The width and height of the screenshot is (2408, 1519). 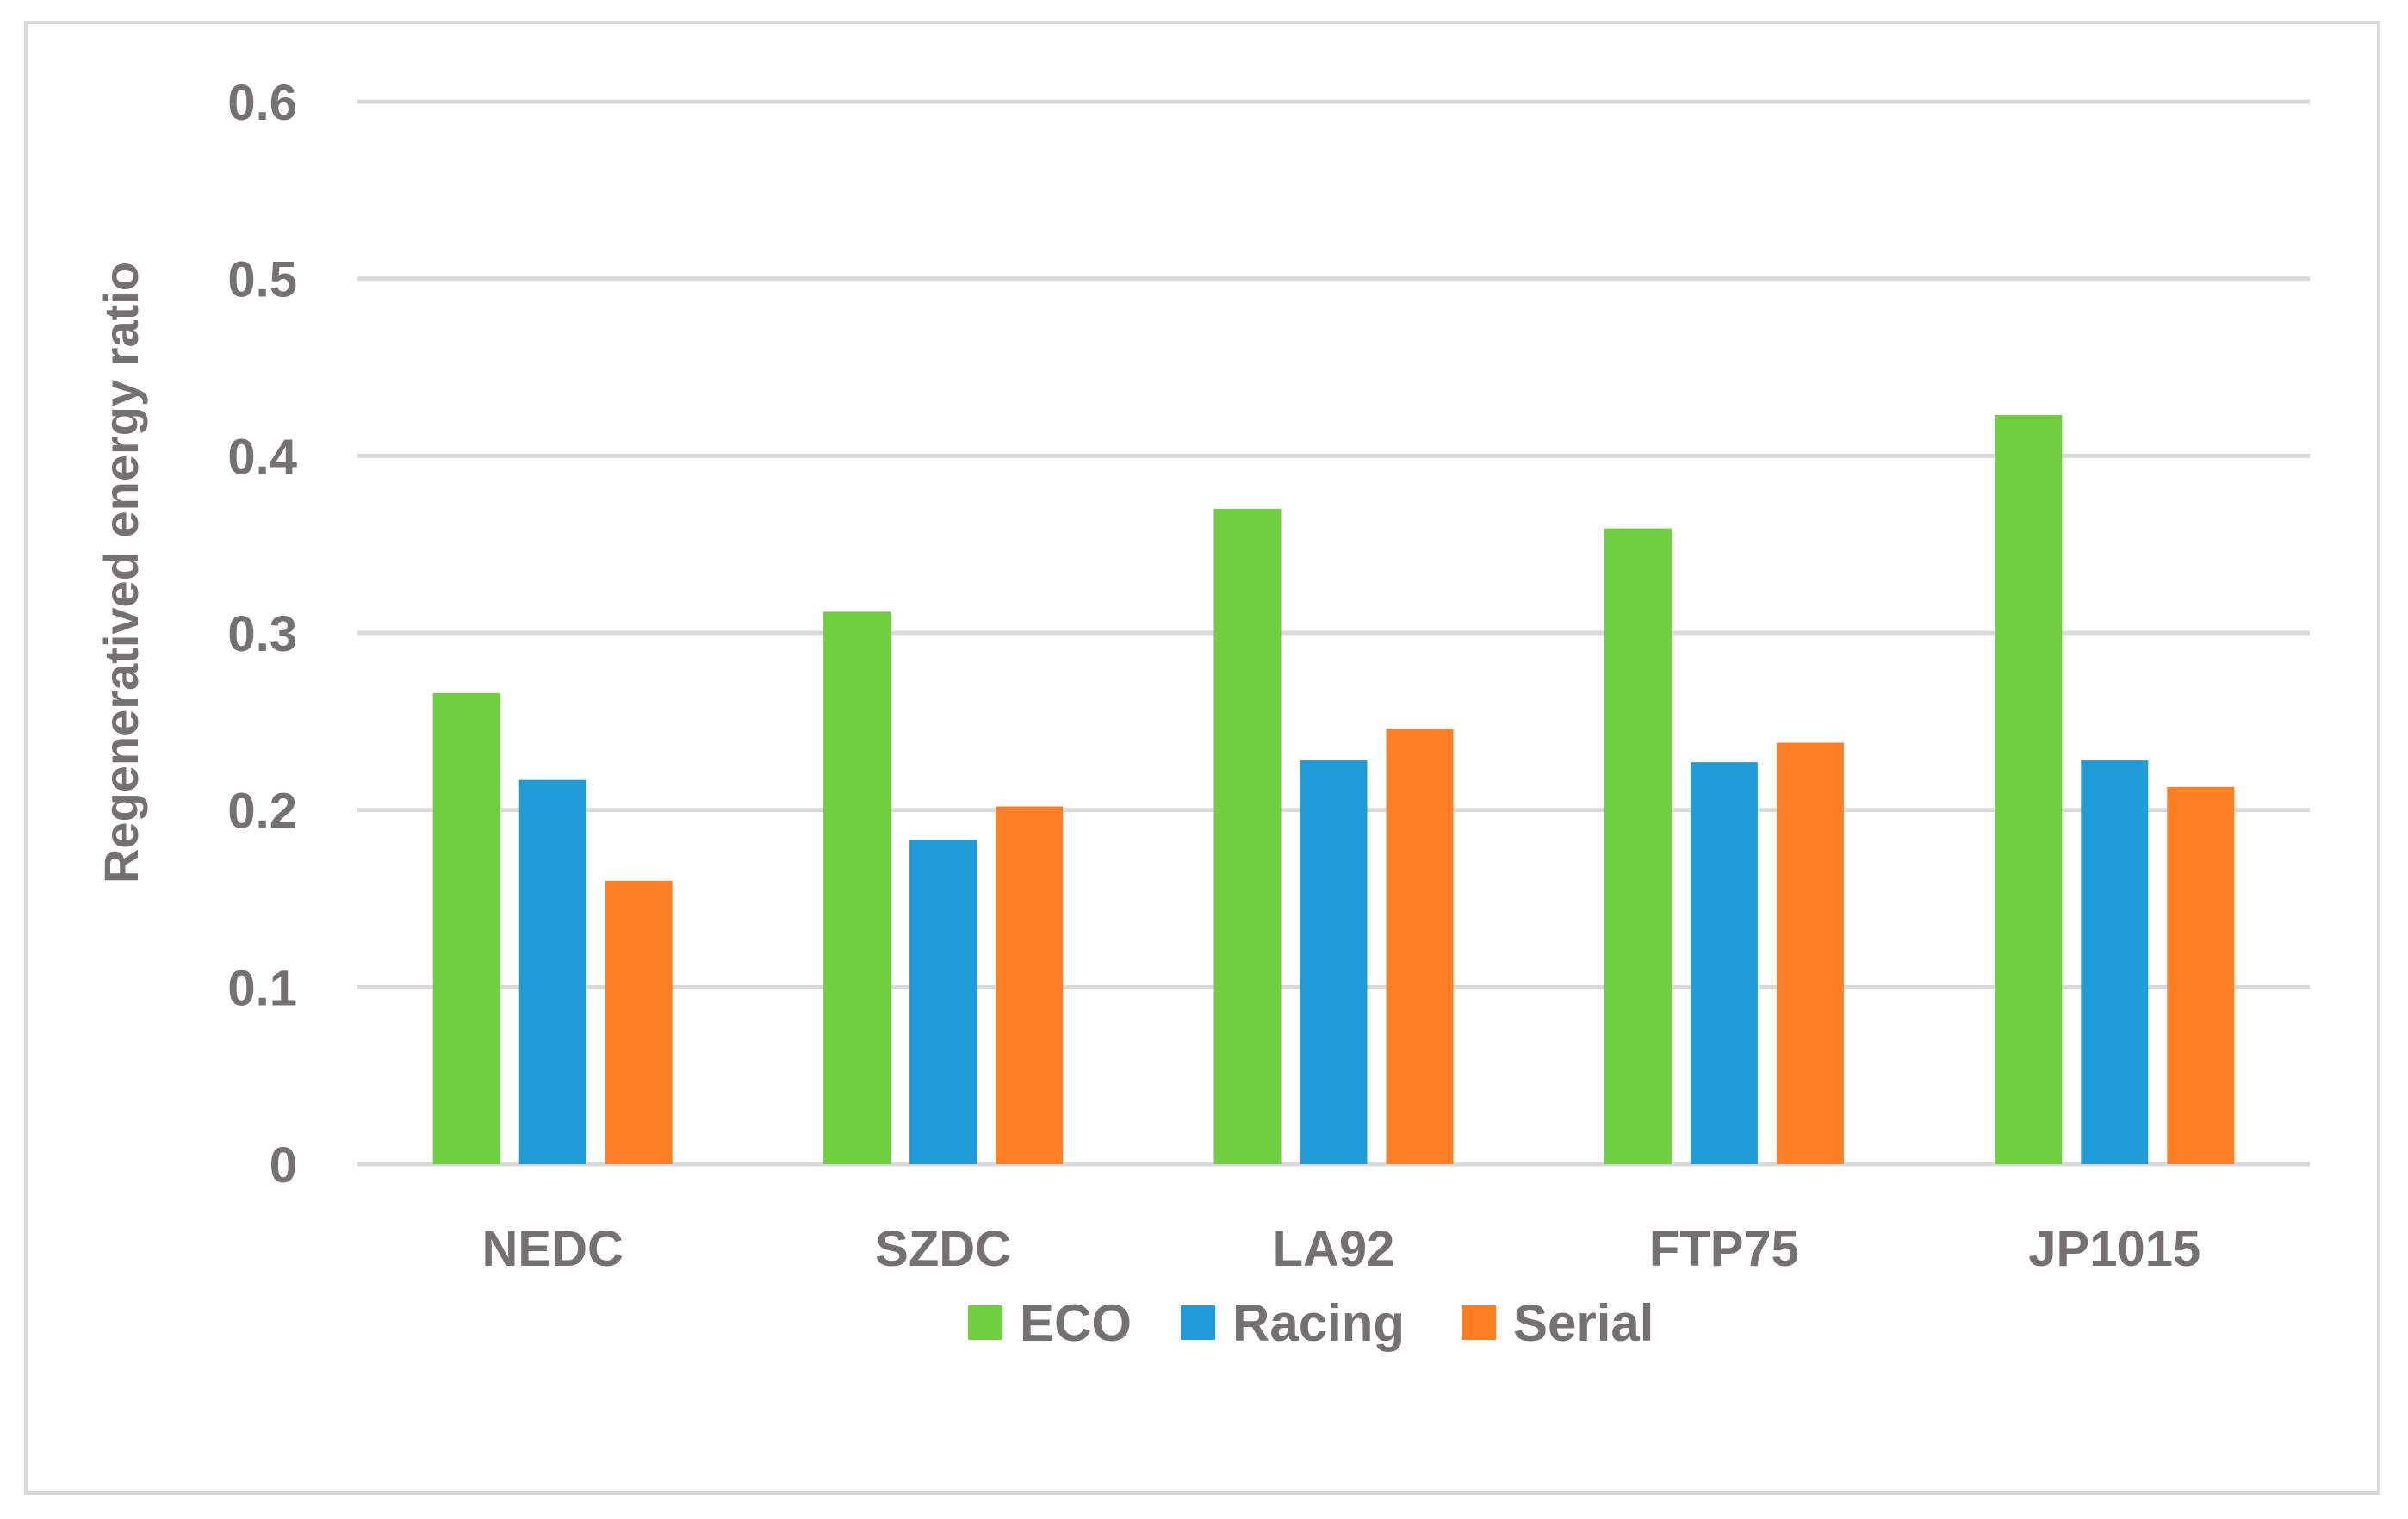 What do you see at coordinates (943, 1002) in the screenshot?
I see `bar-racing-szdc` at bounding box center [943, 1002].